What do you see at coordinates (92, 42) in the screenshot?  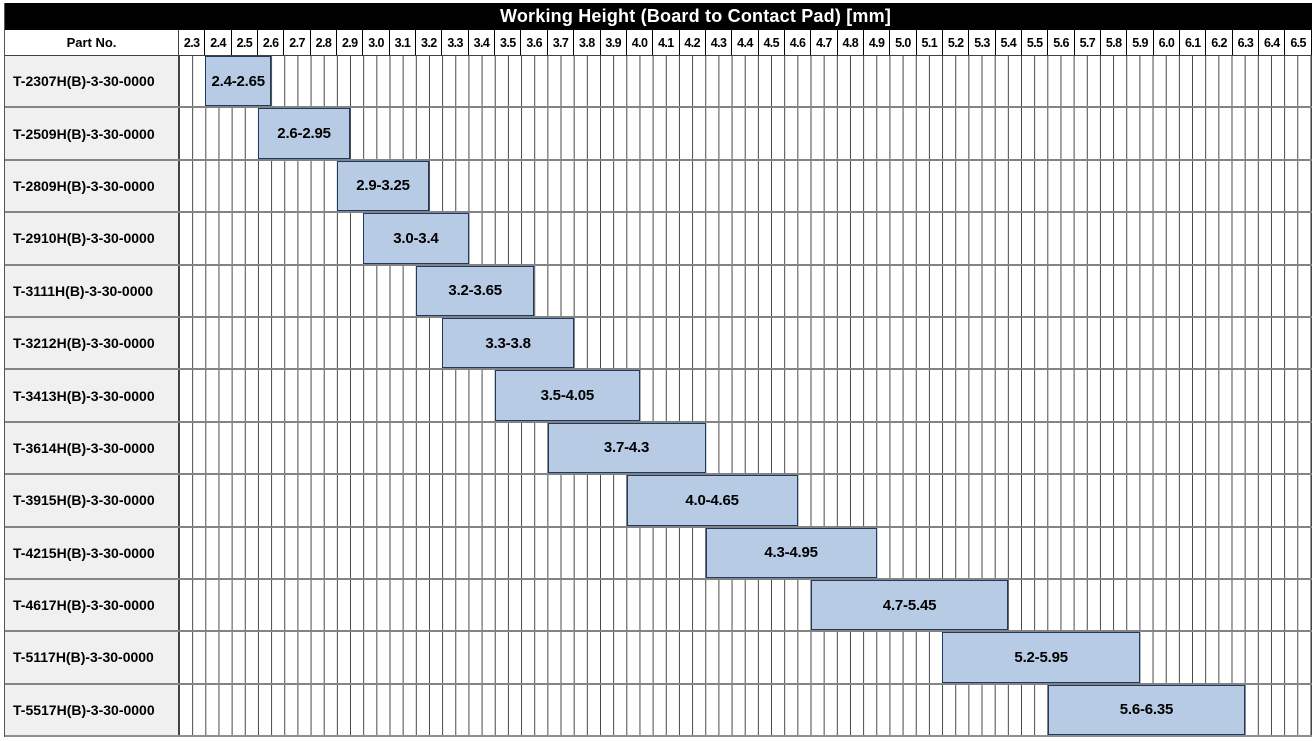 I see `part-no-column-header: Part No.` at bounding box center [92, 42].